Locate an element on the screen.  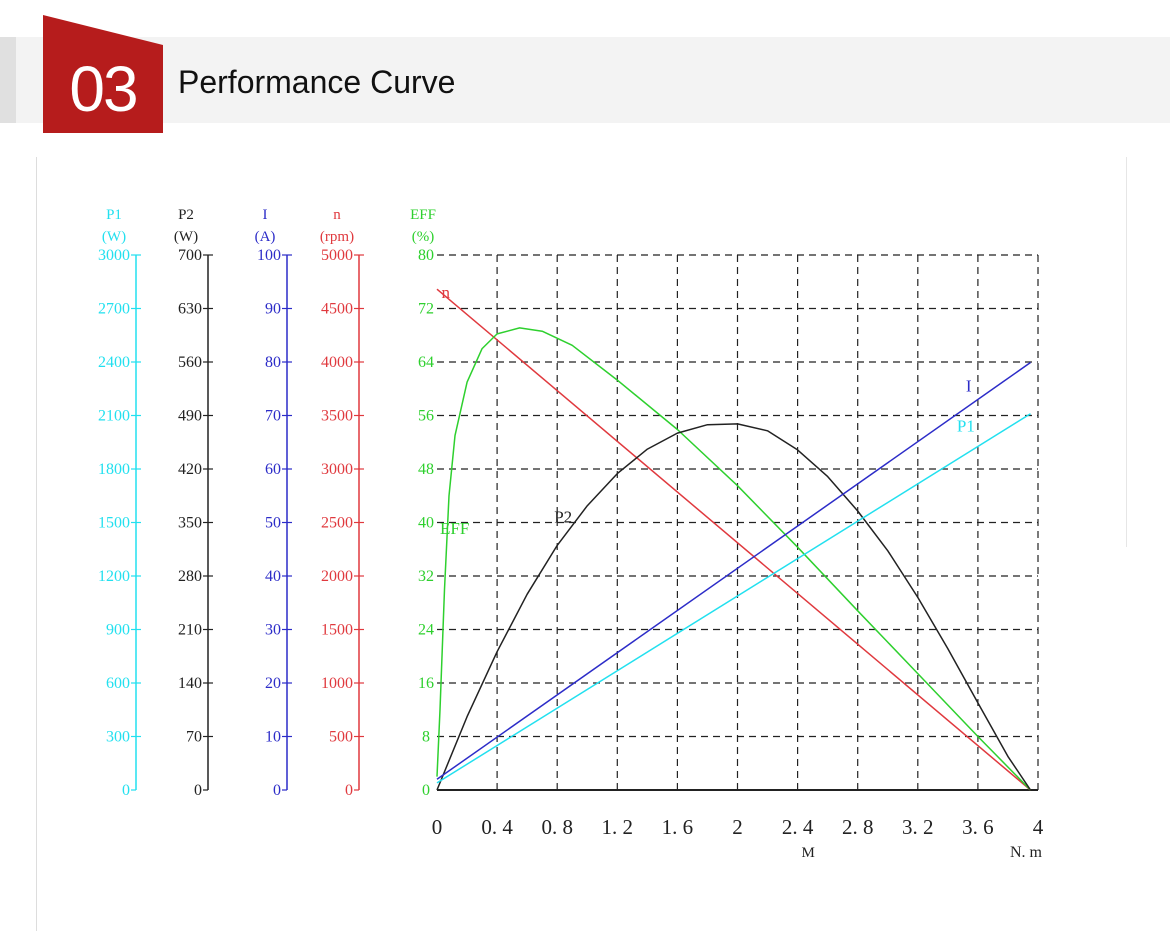
y-axis-unit-P2: (W) is located at coordinates (186, 237).